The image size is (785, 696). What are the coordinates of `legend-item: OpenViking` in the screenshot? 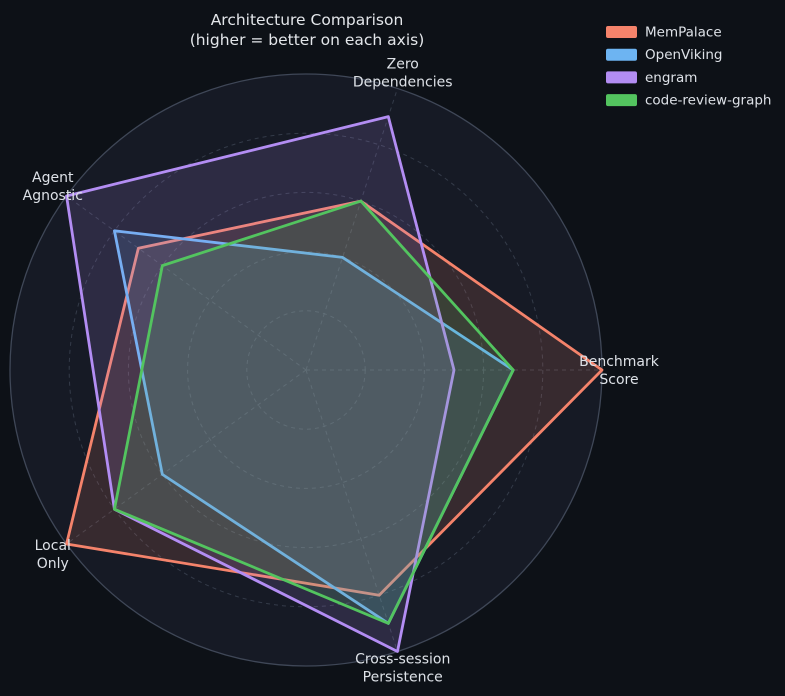 It's located at (664, 55).